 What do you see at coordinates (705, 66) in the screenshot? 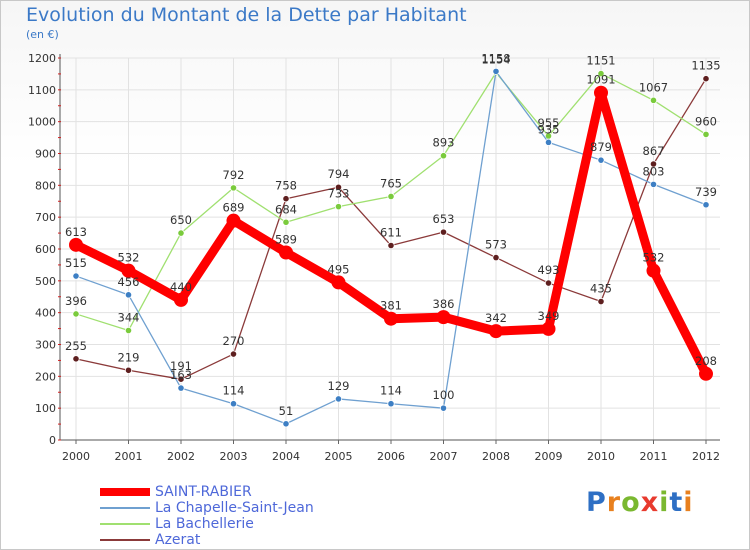
I see `data-label: 1135` at bounding box center [705, 66].